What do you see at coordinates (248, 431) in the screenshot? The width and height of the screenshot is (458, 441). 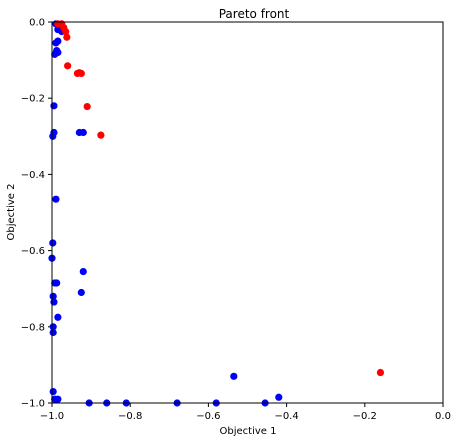 I see `x-axis-label: Objective 1` at bounding box center [248, 431].